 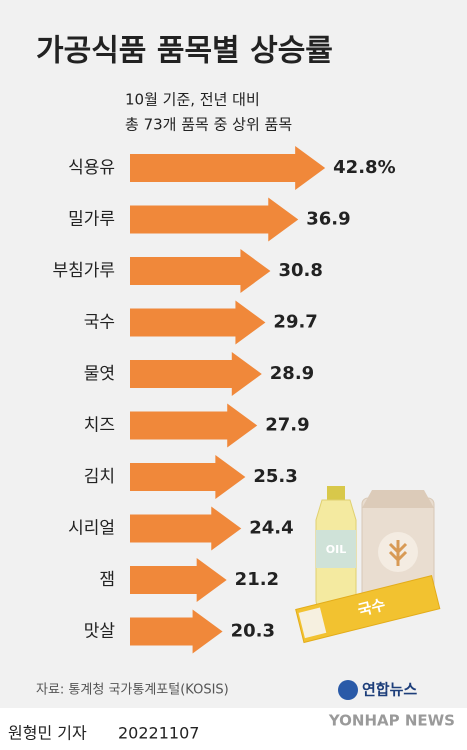 What do you see at coordinates (292, 373) in the screenshot?
I see `value-label: 28.9` at bounding box center [292, 373].